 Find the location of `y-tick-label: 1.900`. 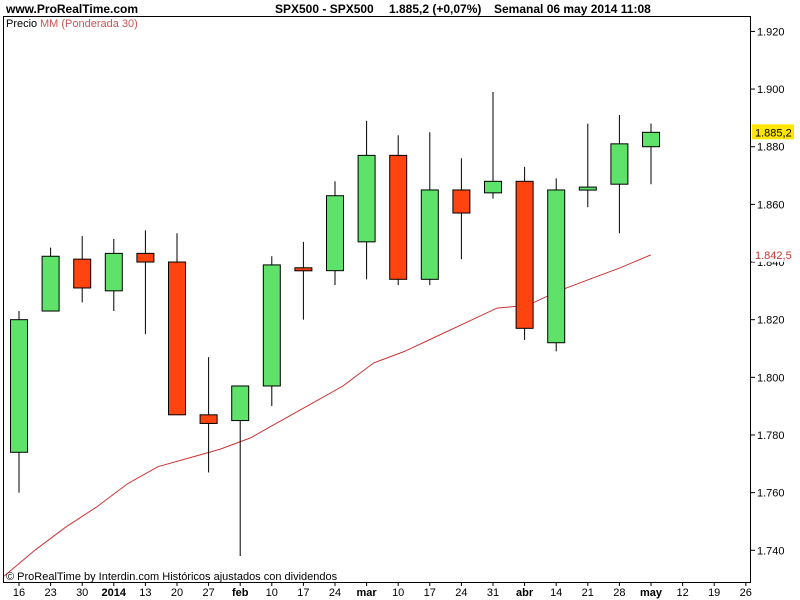

y-tick-label: 1.900 is located at coordinates (771, 90).